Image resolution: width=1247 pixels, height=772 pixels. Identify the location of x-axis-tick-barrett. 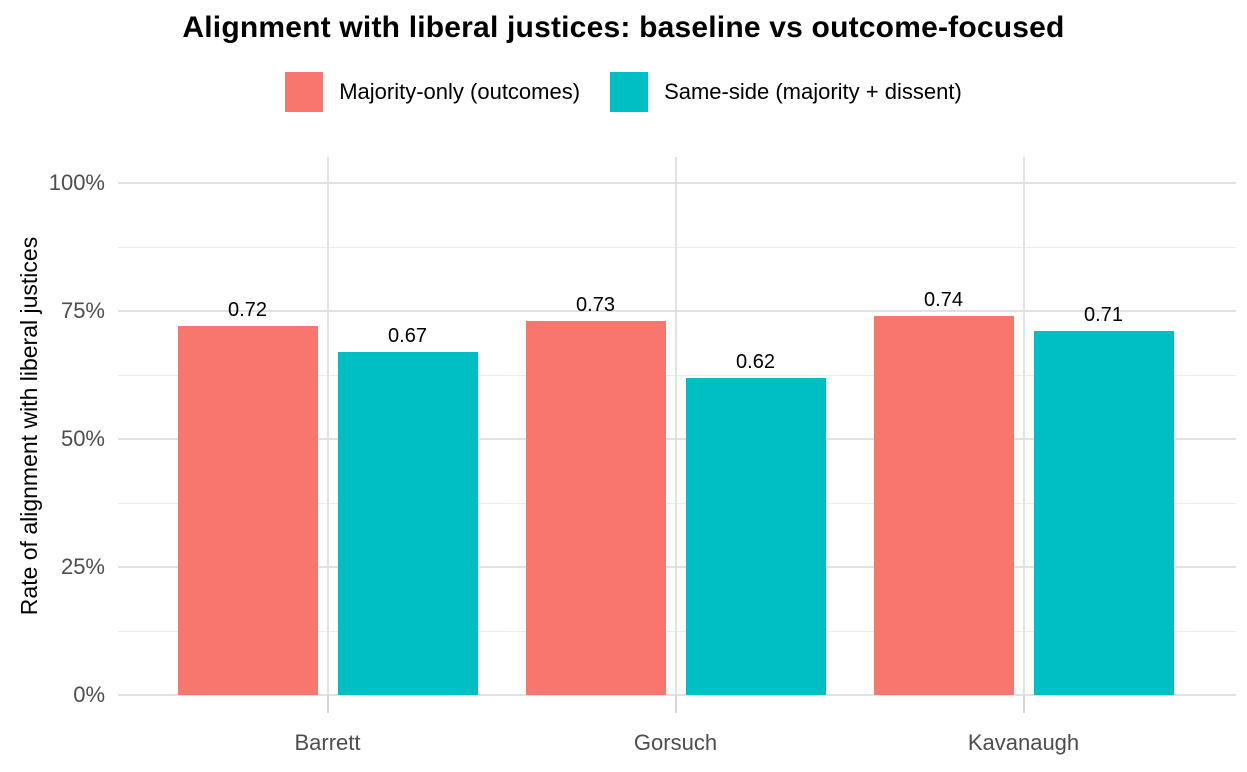
(327, 704).